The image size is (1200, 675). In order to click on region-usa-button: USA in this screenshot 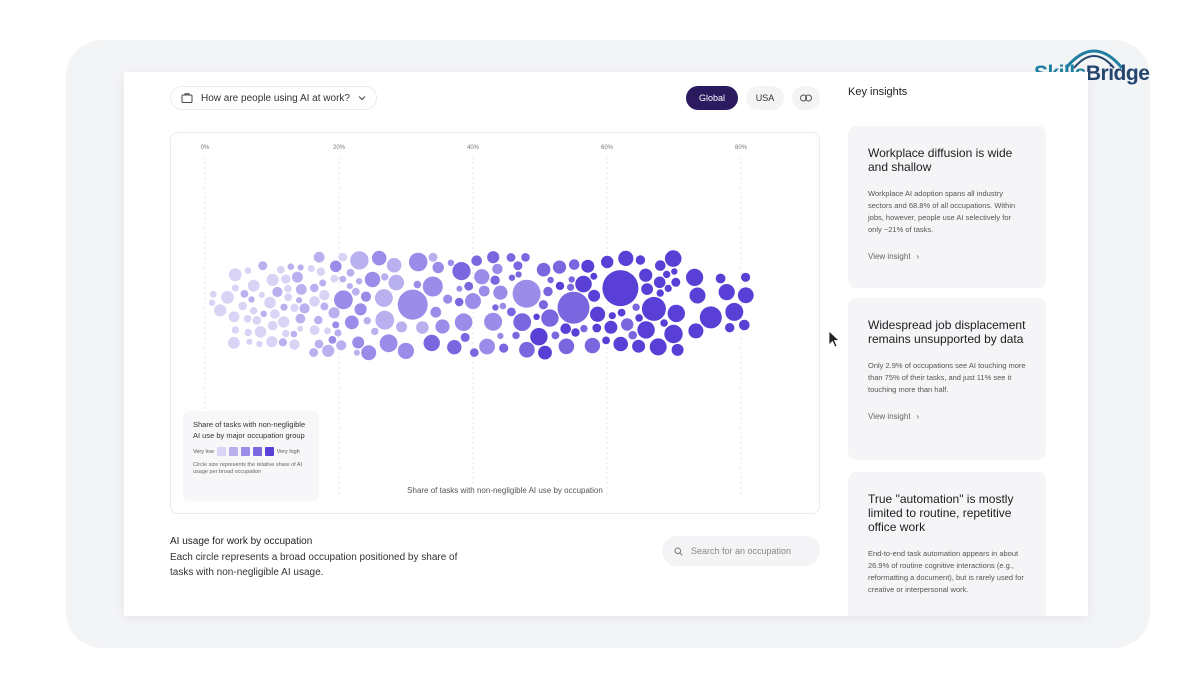, I will do `click(765, 98)`.